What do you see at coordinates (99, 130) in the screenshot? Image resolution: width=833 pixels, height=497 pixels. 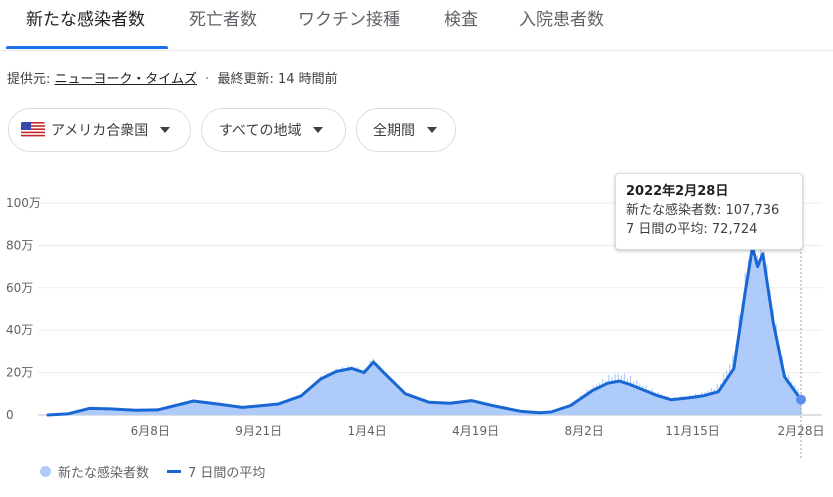 I see `country-select: アメリカ合衆国` at bounding box center [99, 130].